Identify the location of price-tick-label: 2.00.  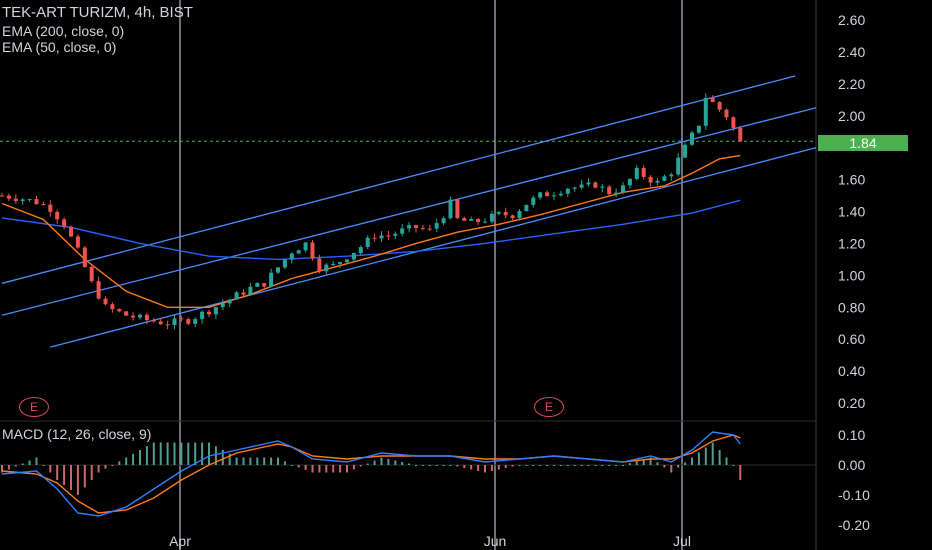
(851, 116).